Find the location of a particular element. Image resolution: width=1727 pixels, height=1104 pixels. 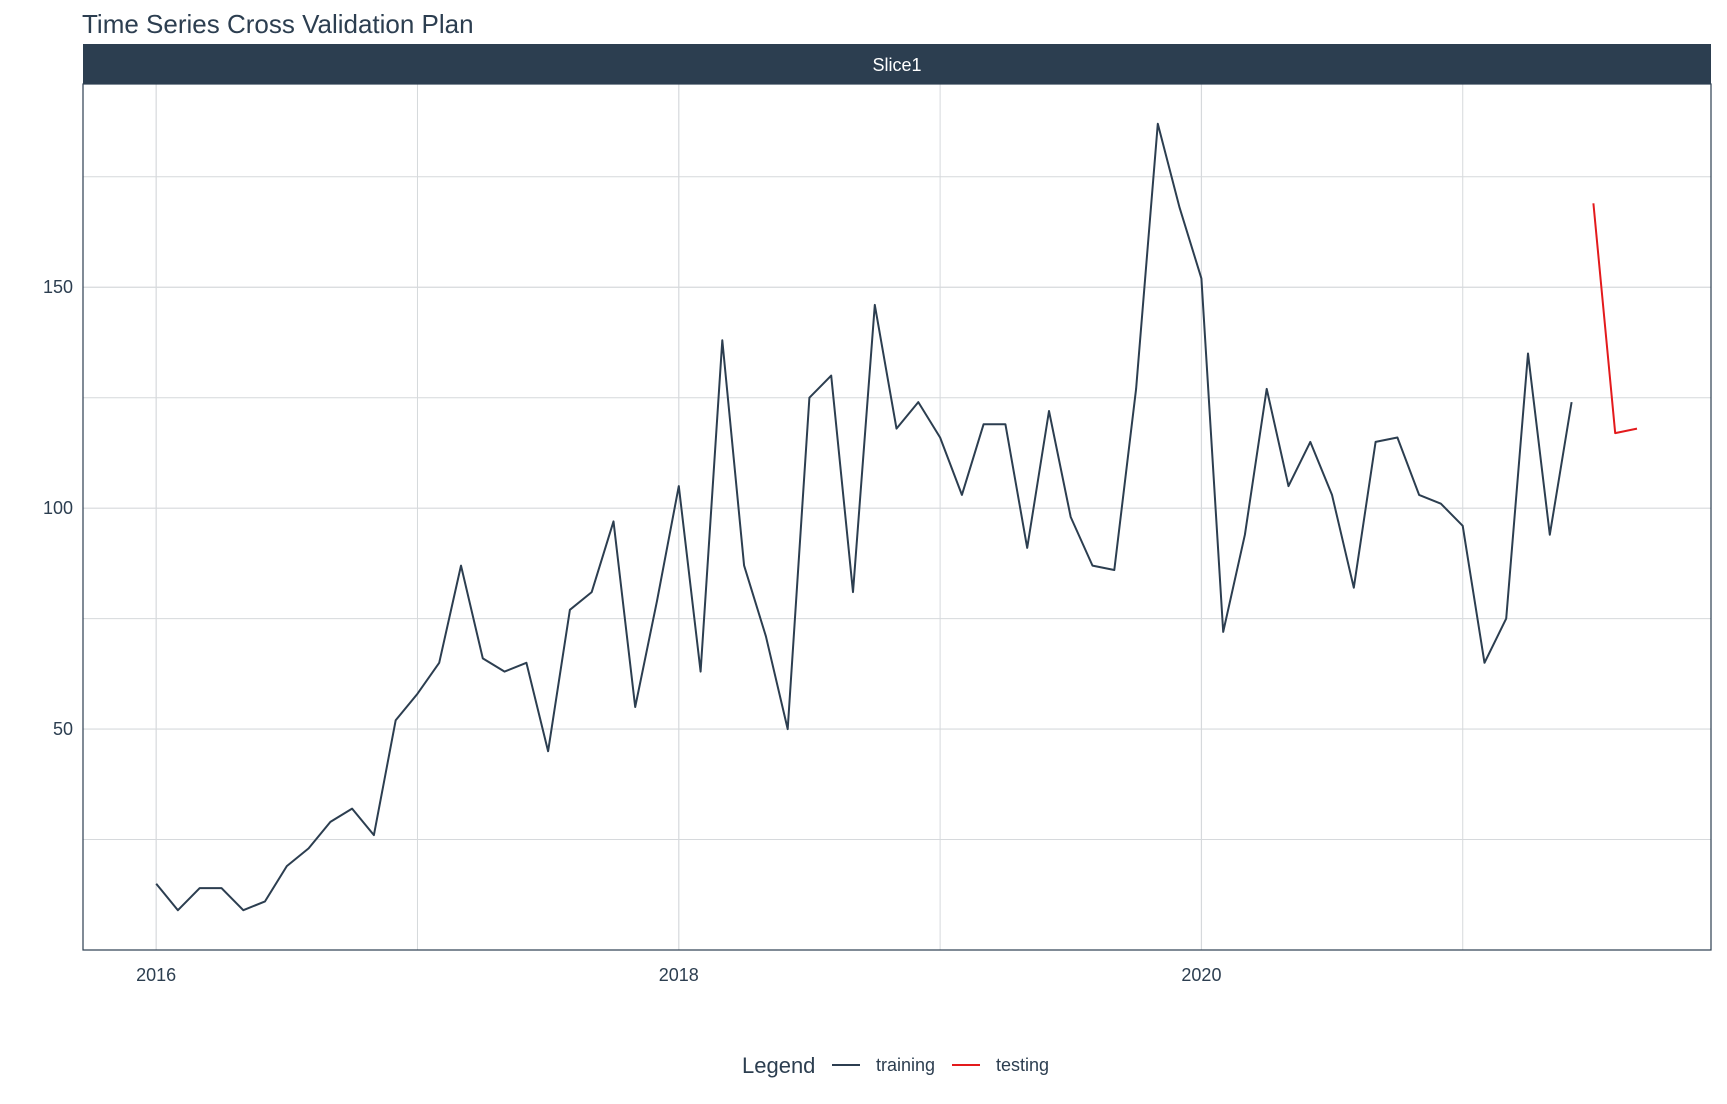

legend-label-testing: testing is located at coordinates (1022, 1065).